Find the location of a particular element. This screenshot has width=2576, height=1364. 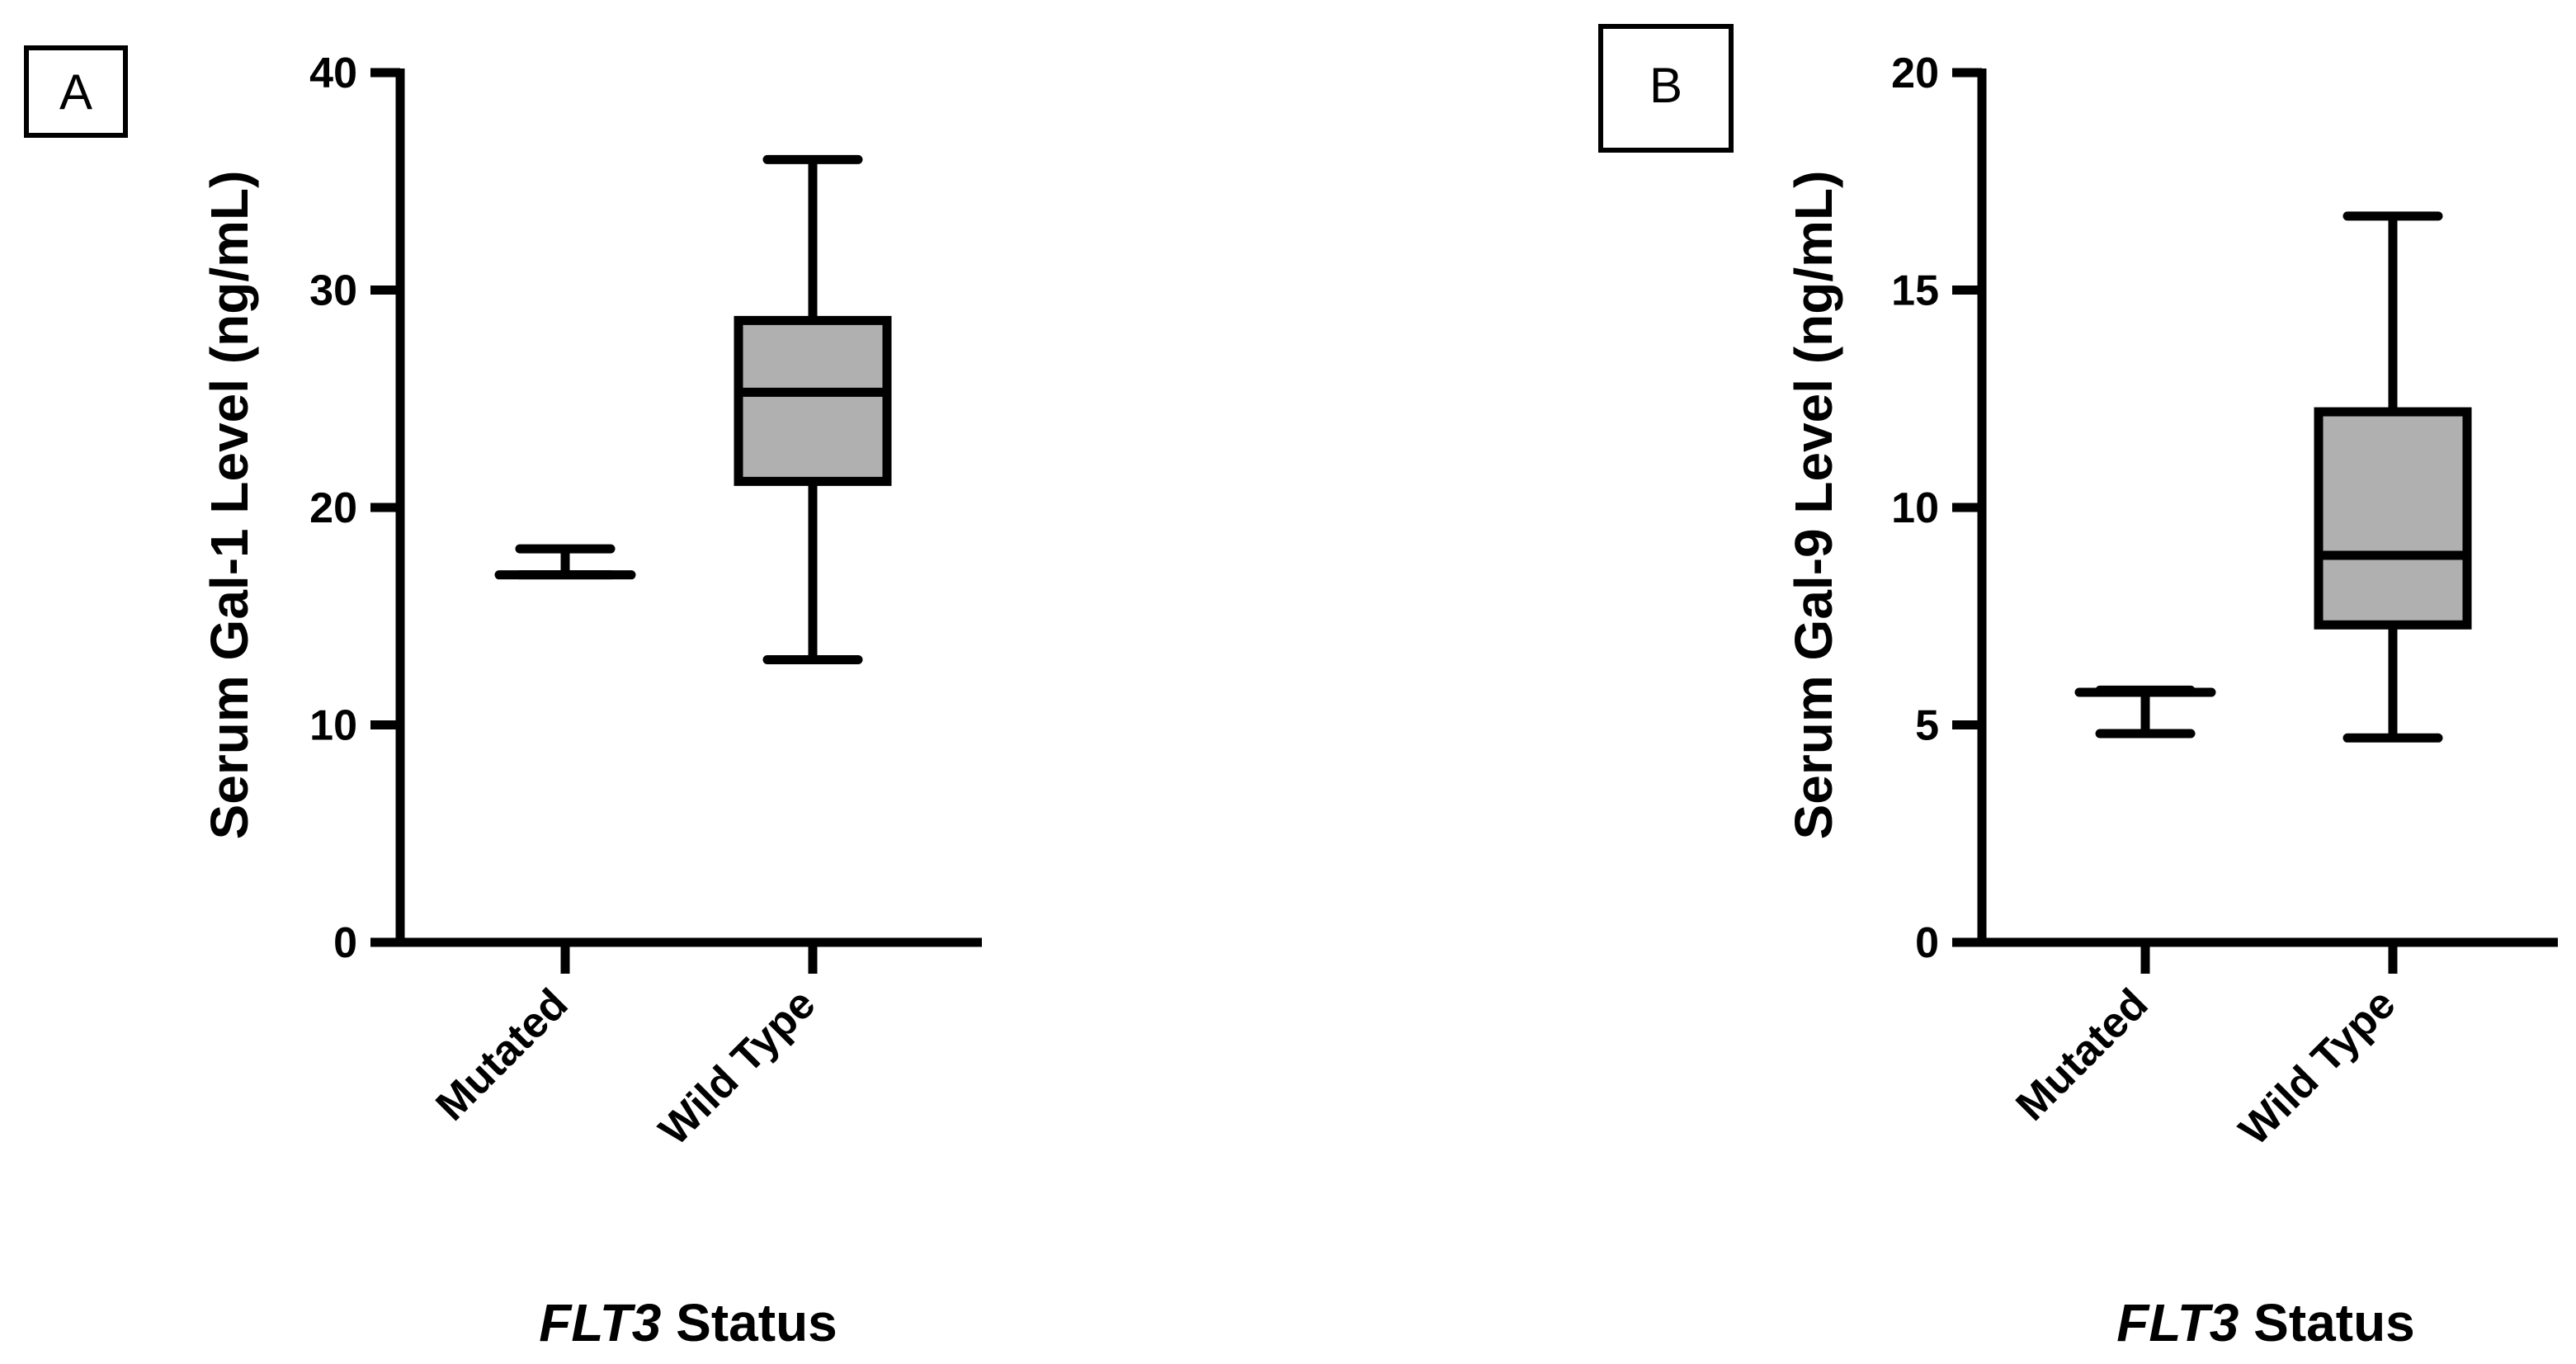

panel-label: A is located at coordinates (75, 92).